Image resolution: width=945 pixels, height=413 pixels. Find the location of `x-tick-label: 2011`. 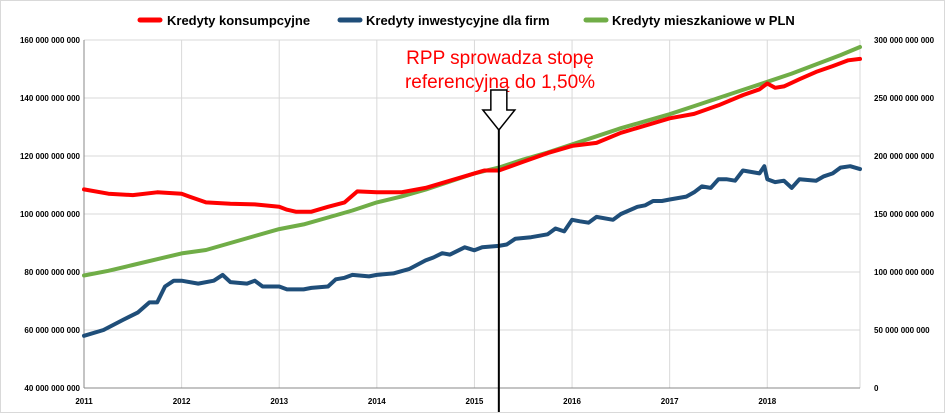

x-tick-label: 2011 is located at coordinates (84, 401).